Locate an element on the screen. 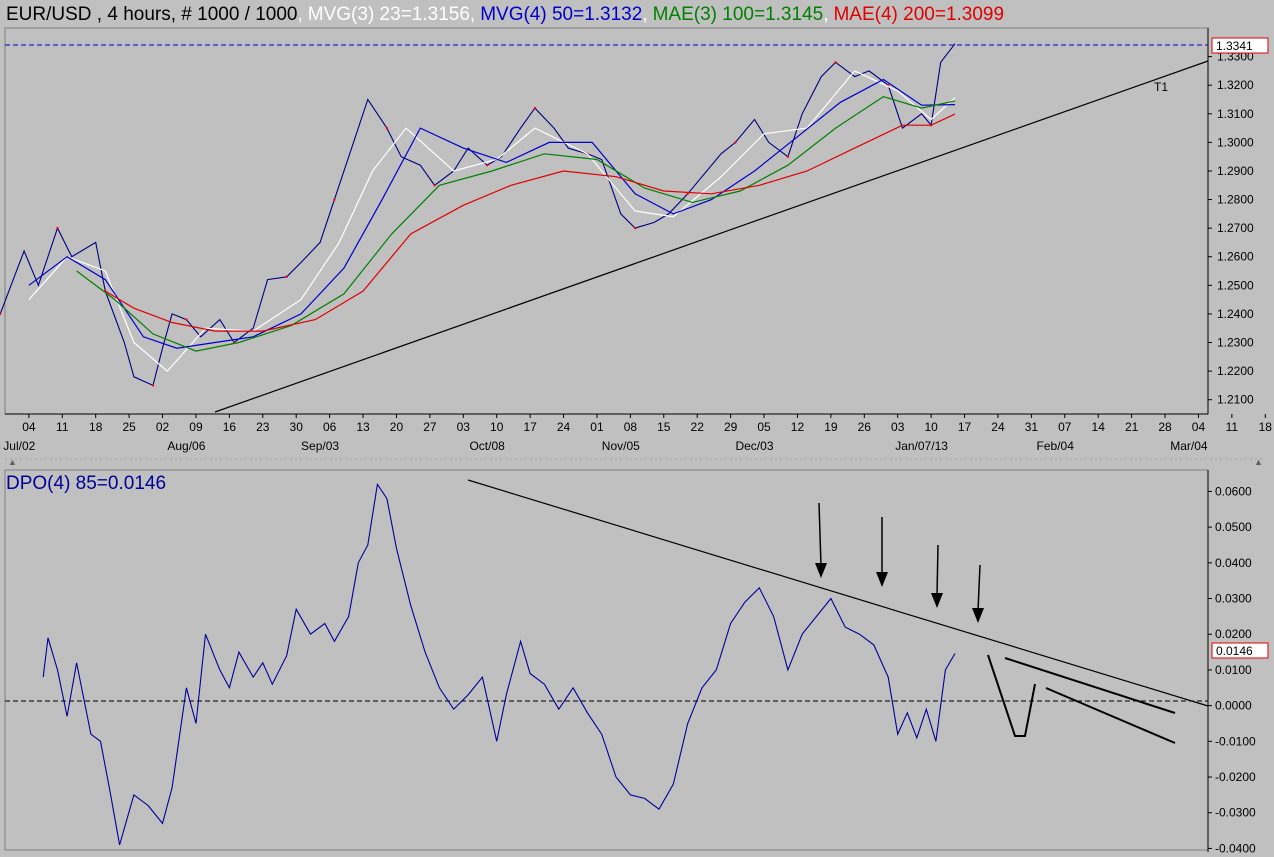 Image resolution: width=1274 pixels, height=857 pixels. x-day-label: 07 is located at coordinates (1065, 427).